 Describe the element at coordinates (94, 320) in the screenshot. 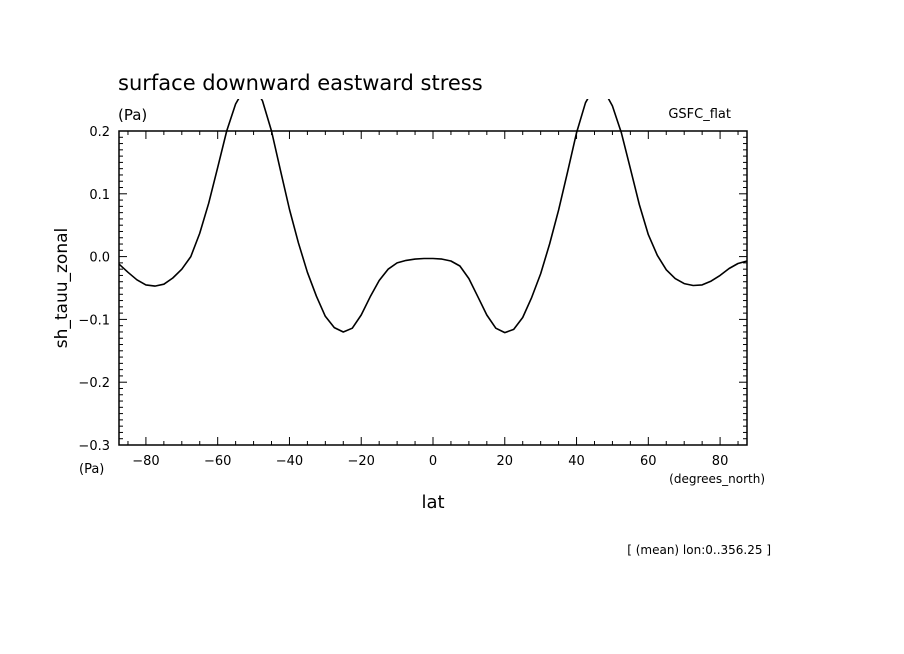

I see `y-tick-label: −0.1` at that location.